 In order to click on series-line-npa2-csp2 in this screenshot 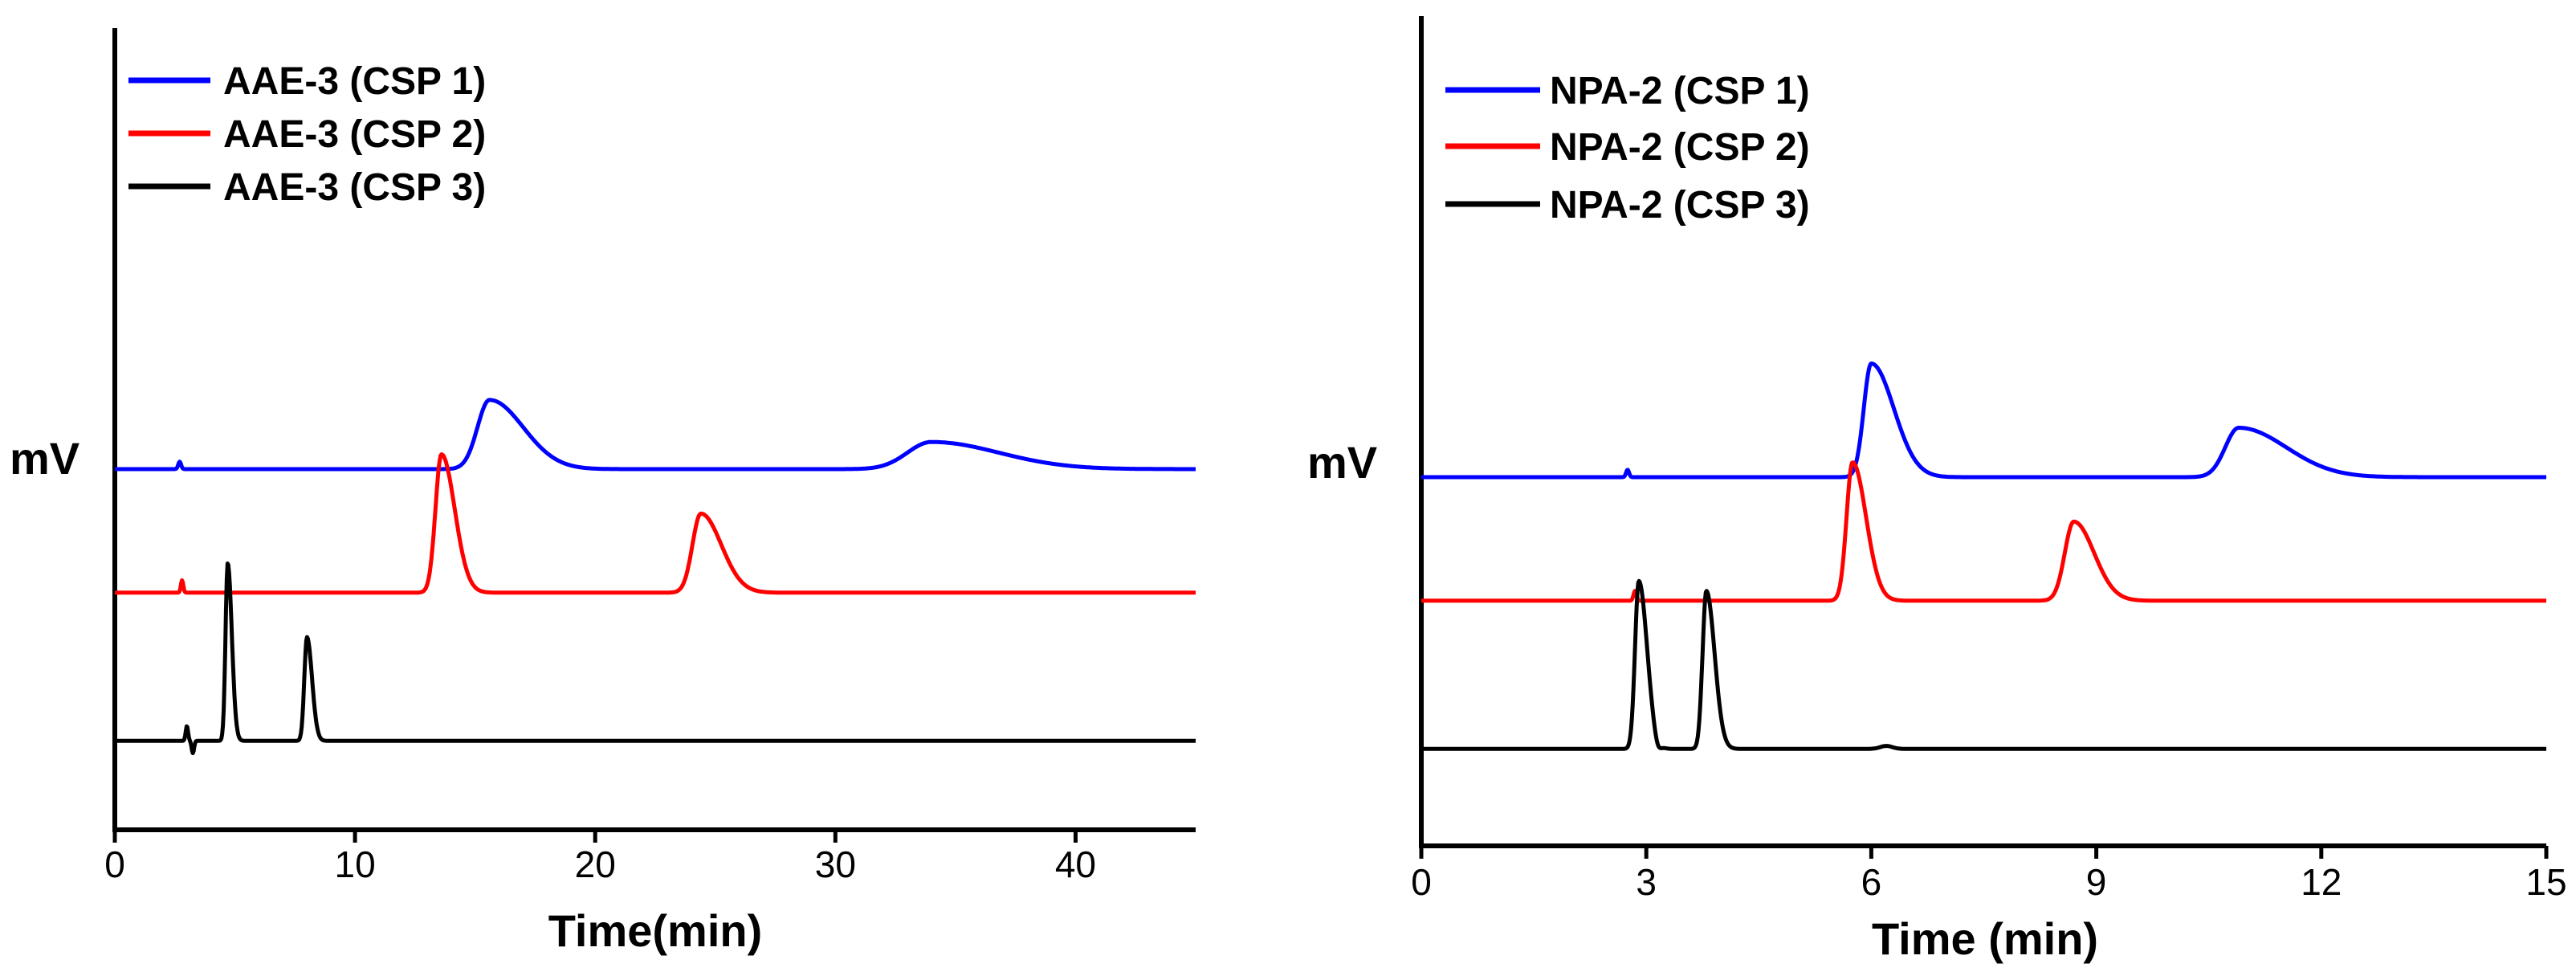, I will do `click(1984, 531)`.